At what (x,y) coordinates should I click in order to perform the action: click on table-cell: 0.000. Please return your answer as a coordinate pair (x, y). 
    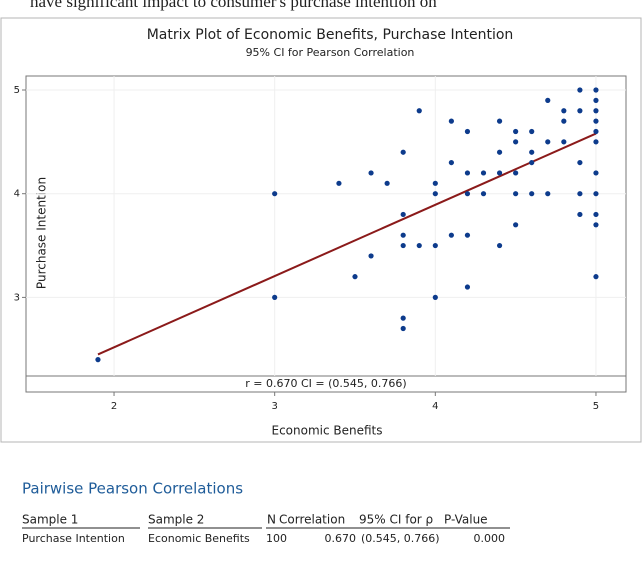
    Looking at the image, I should click on (490, 538).